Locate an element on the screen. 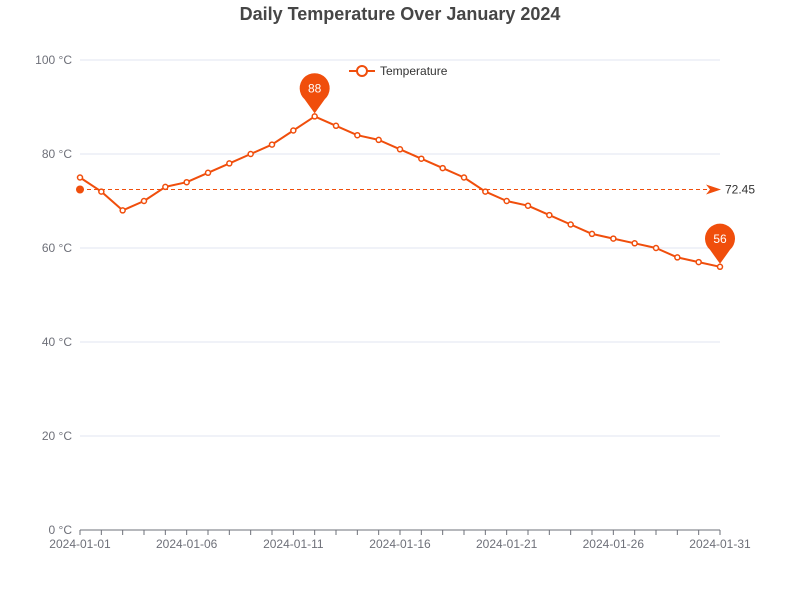 Image resolution: width=800 pixels, height=600 pixels. legend-circle-icon is located at coordinates (362, 71).